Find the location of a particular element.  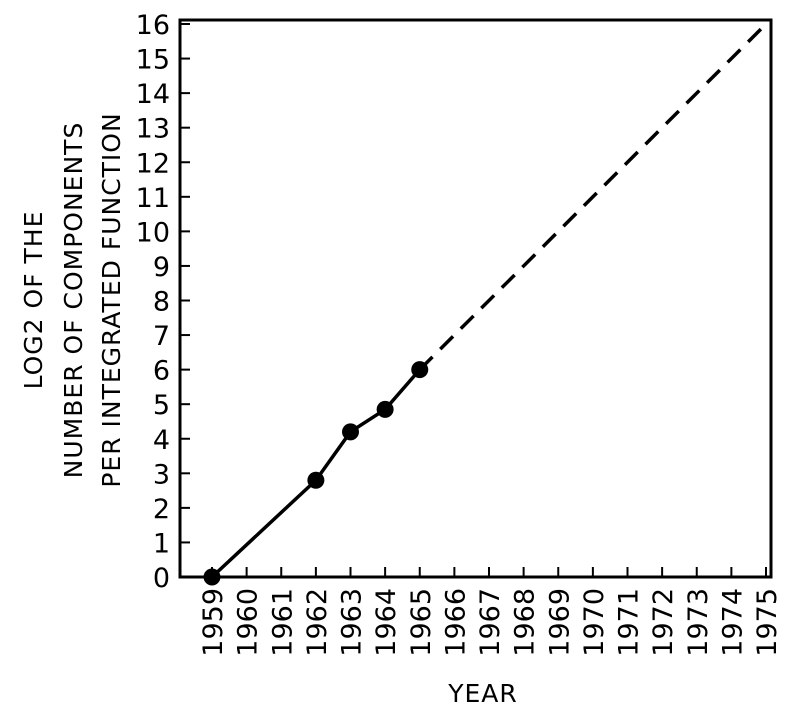

y-tick-label: 12 is located at coordinates (153, 163).